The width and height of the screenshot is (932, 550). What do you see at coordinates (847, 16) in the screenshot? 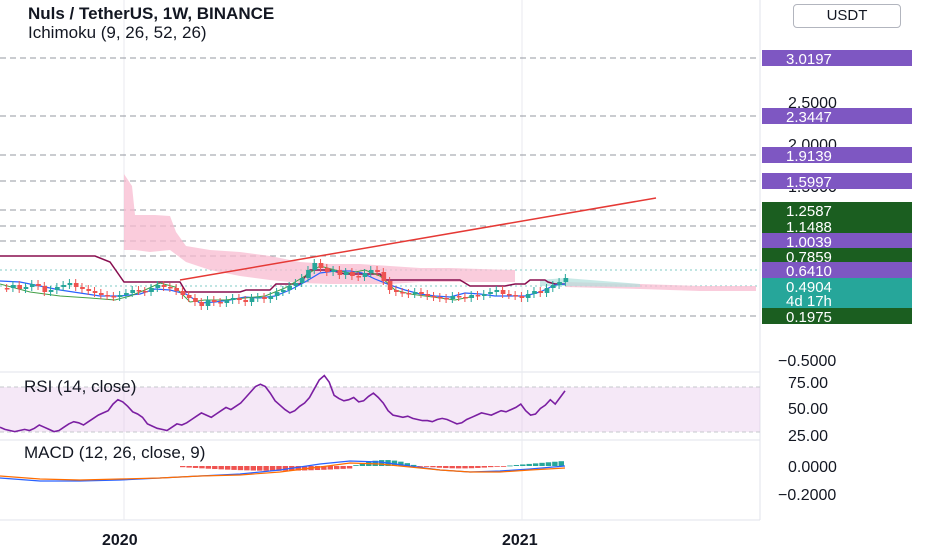
I see `currency-button: USDT` at bounding box center [847, 16].